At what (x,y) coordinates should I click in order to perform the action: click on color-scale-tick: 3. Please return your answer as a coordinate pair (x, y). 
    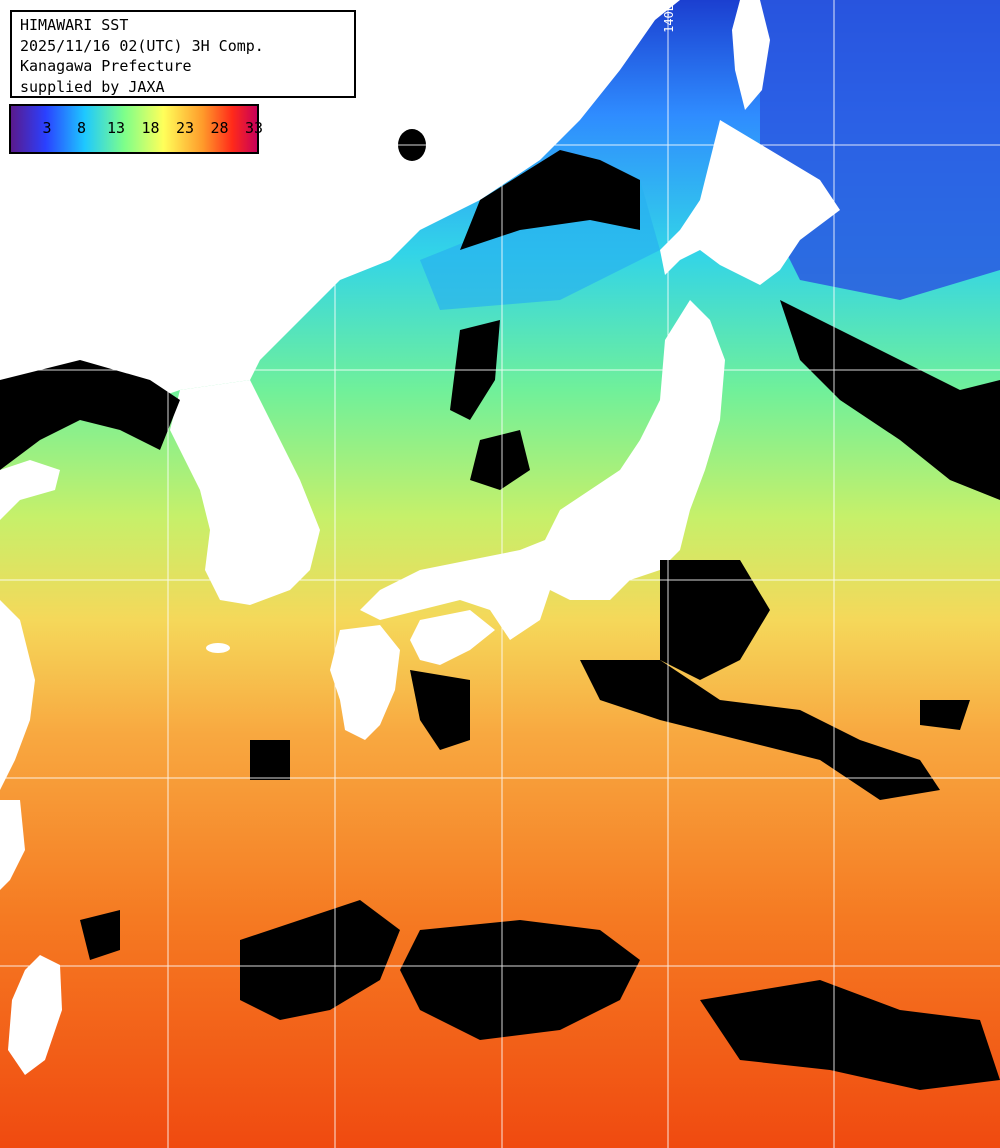
    Looking at the image, I should click on (47, 128).